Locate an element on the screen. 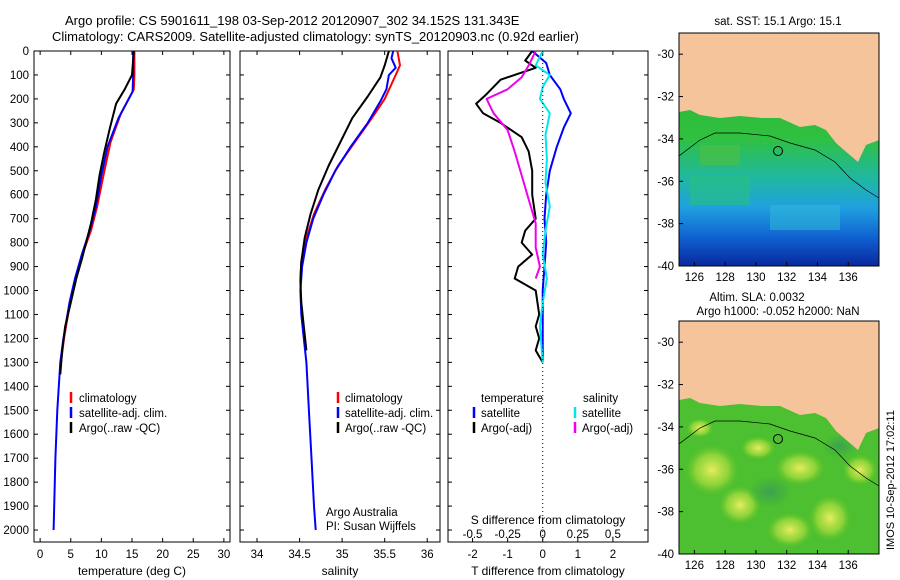  depth-tick-label: 300 is located at coordinates (19, 124).